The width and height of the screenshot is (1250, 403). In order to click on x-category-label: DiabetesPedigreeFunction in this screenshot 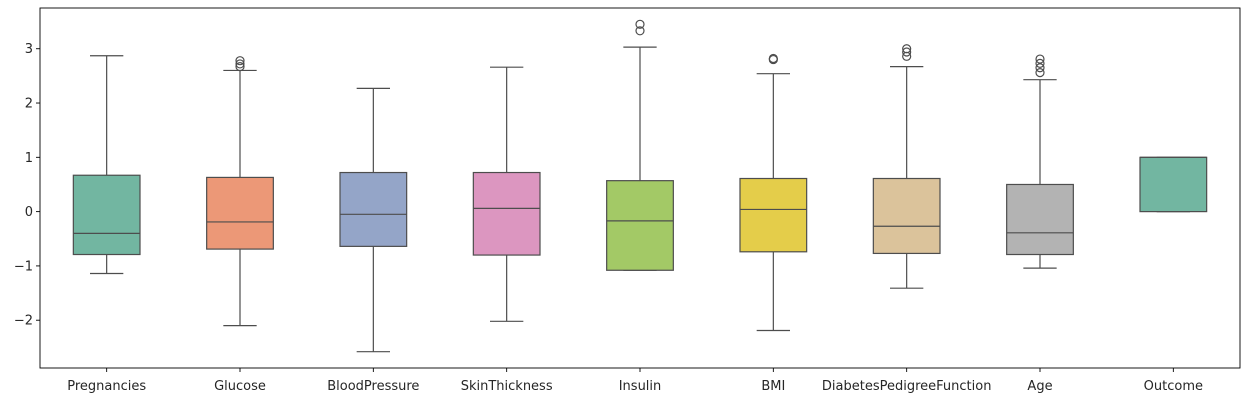, I will do `click(907, 386)`.